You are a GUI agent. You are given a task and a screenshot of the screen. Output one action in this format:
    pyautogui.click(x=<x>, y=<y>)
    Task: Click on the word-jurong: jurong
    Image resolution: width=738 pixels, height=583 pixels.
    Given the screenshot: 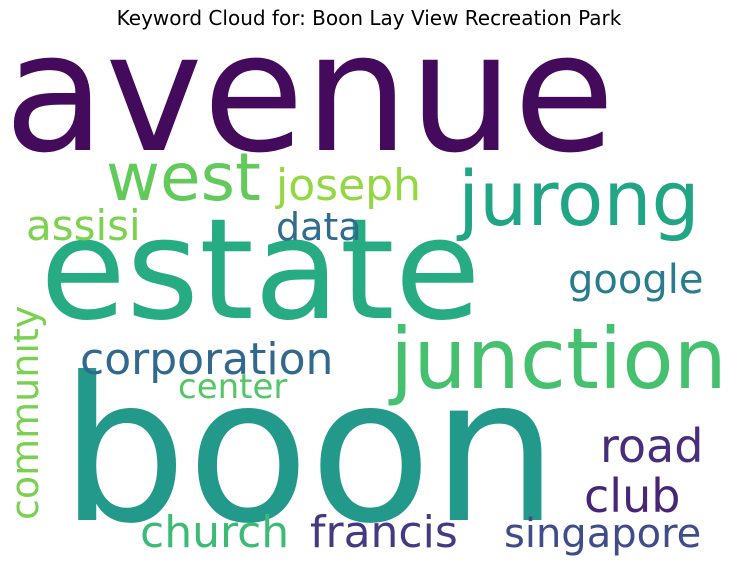 What is the action you would take?
    pyautogui.click(x=578, y=198)
    